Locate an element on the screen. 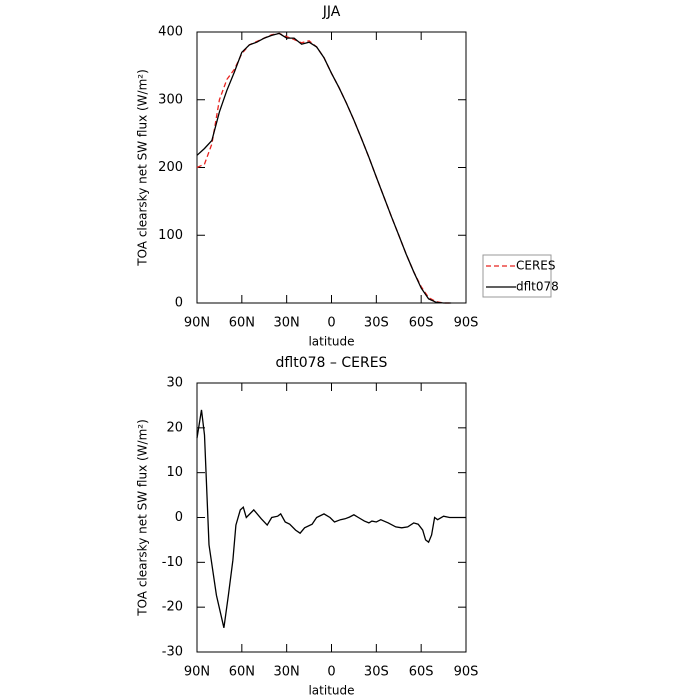 This screenshot has width=700, height=700. y-tick-label: 20 is located at coordinates (174, 427).